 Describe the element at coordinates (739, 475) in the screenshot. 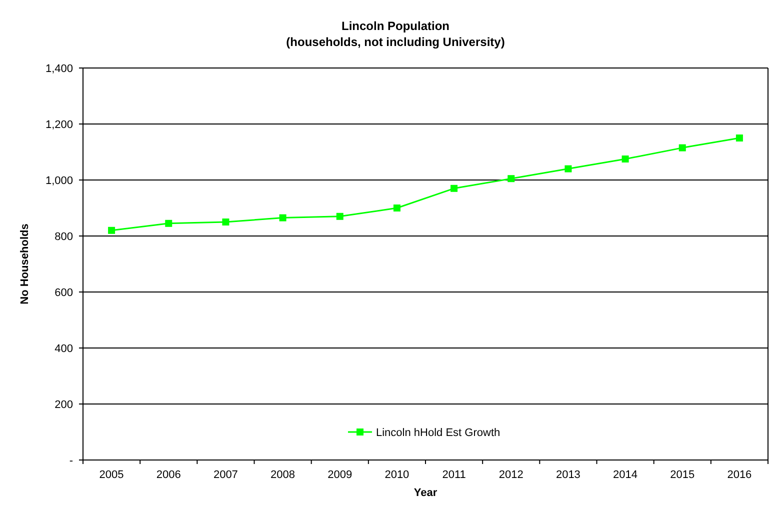

I see `x-tick-label: 2016` at that location.